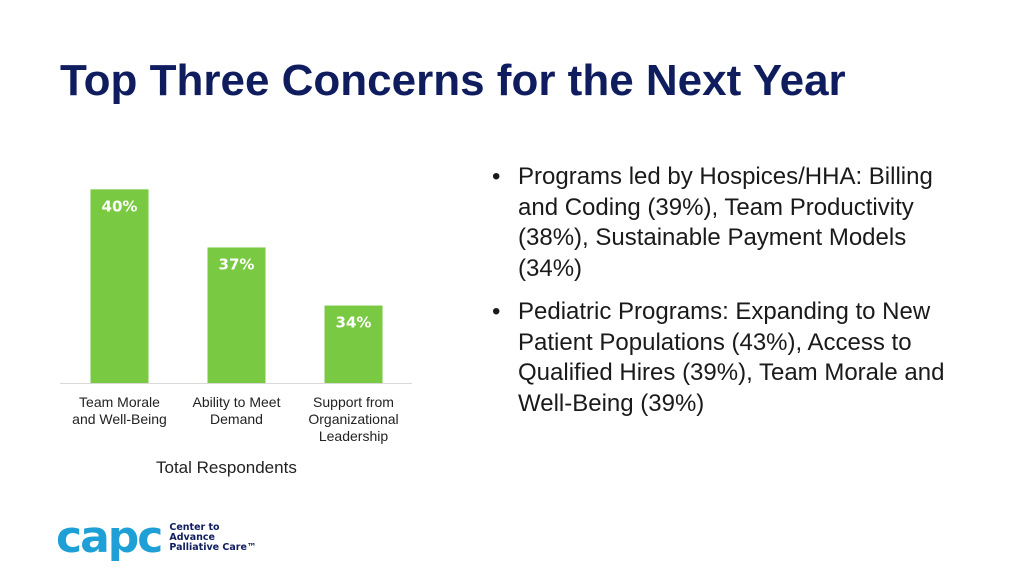 The height and width of the screenshot is (576, 1024). I want to click on category-label-line: Team Morale, so click(119, 402).